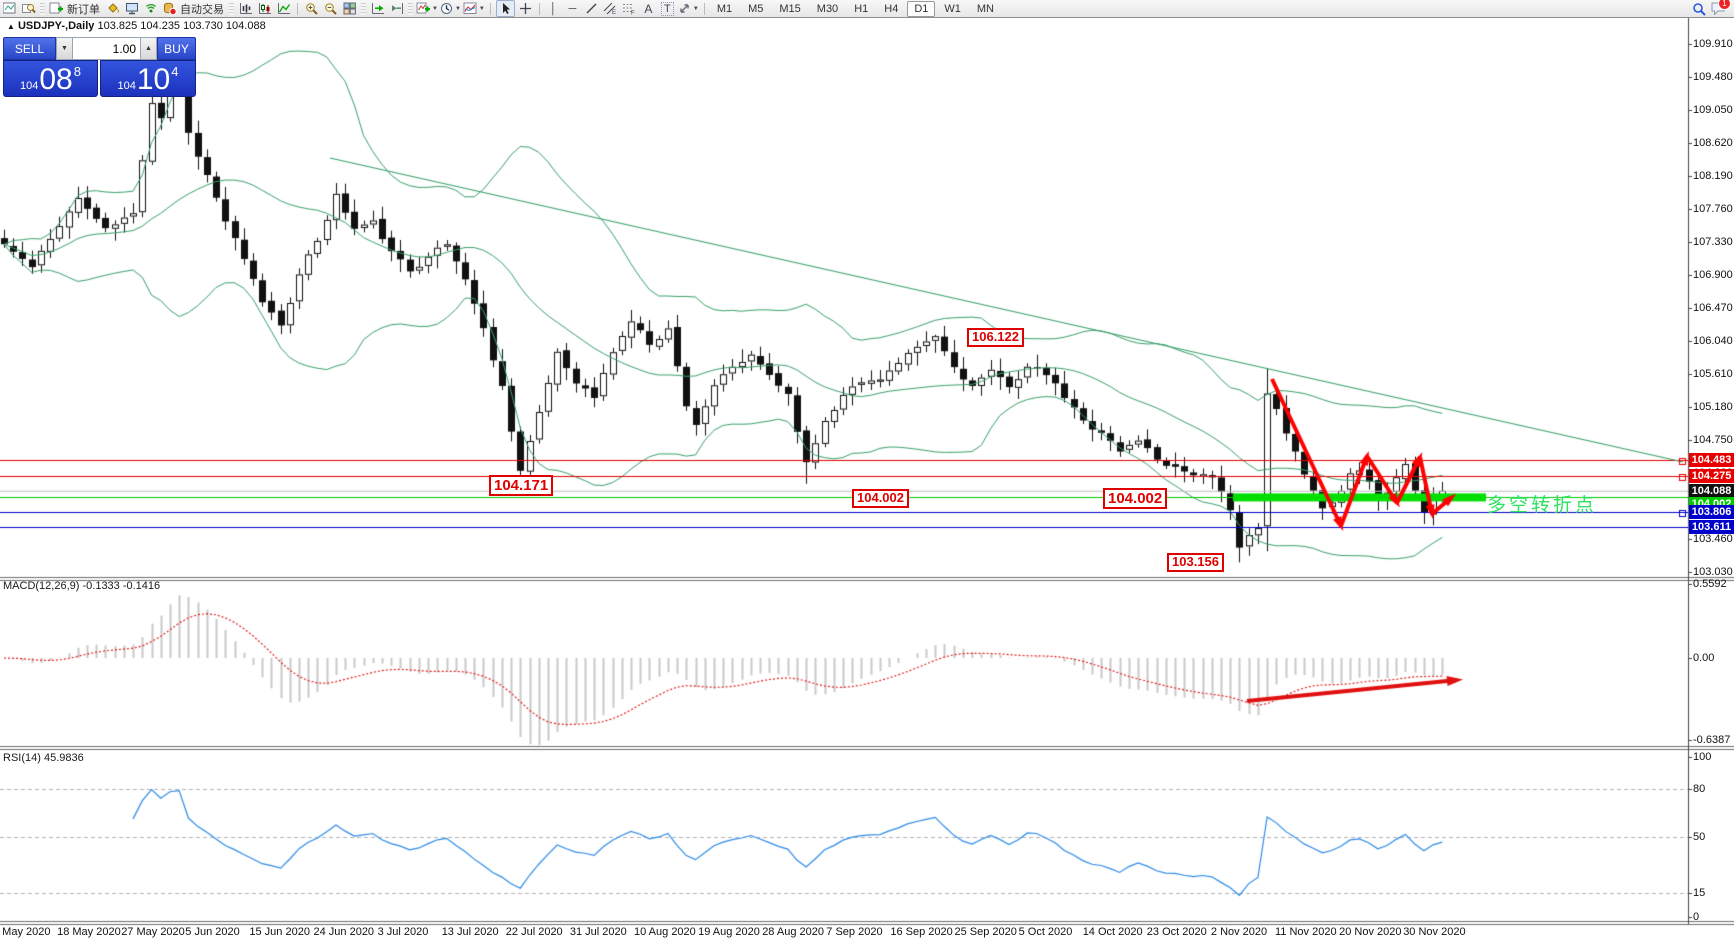 This screenshot has width=1734, height=941. Describe the element at coordinates (245, 8) in the screenshot. I see `bar-chart-icon` at that location.